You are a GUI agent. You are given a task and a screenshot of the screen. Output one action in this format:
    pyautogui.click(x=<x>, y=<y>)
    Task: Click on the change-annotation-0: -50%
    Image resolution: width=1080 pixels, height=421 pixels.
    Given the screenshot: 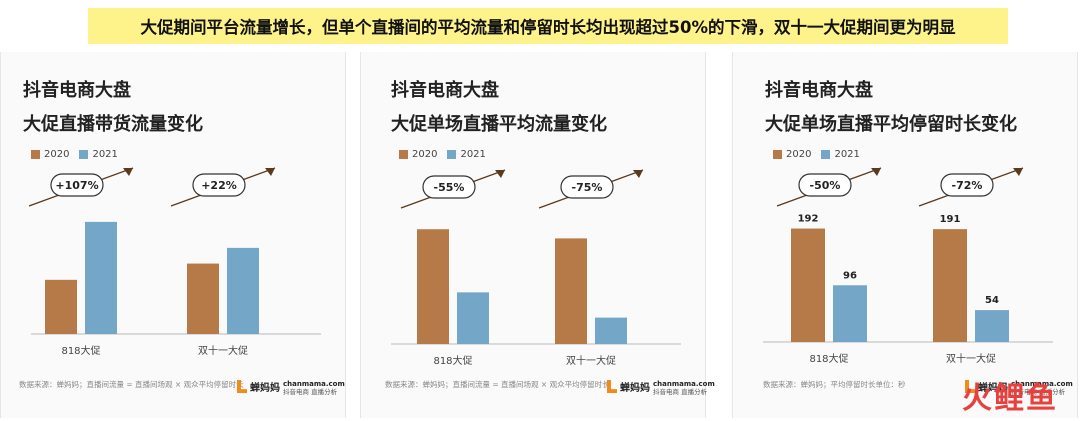 What is the action you would take?
    pyautogui.click(x=829, y=187)
    